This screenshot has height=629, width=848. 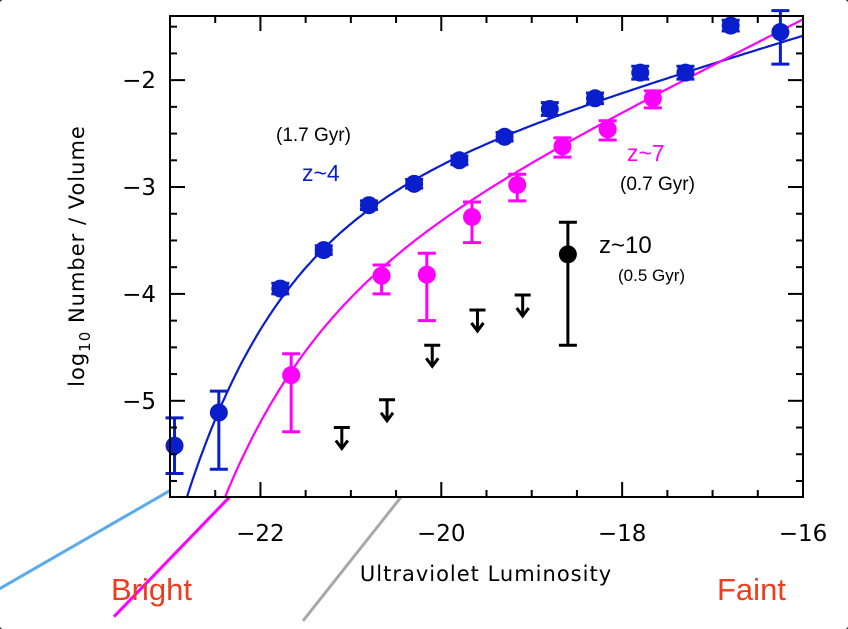 I want to click on z7-label: z~7, so click(x=646, y=153).